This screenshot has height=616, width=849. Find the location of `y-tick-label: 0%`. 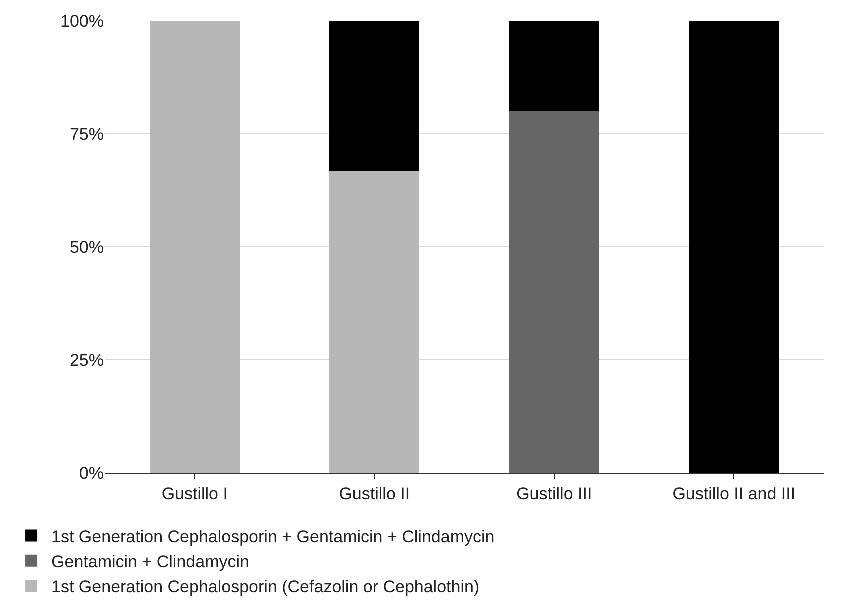

y-tick-label: 0% is located at coordinates (91, 473).